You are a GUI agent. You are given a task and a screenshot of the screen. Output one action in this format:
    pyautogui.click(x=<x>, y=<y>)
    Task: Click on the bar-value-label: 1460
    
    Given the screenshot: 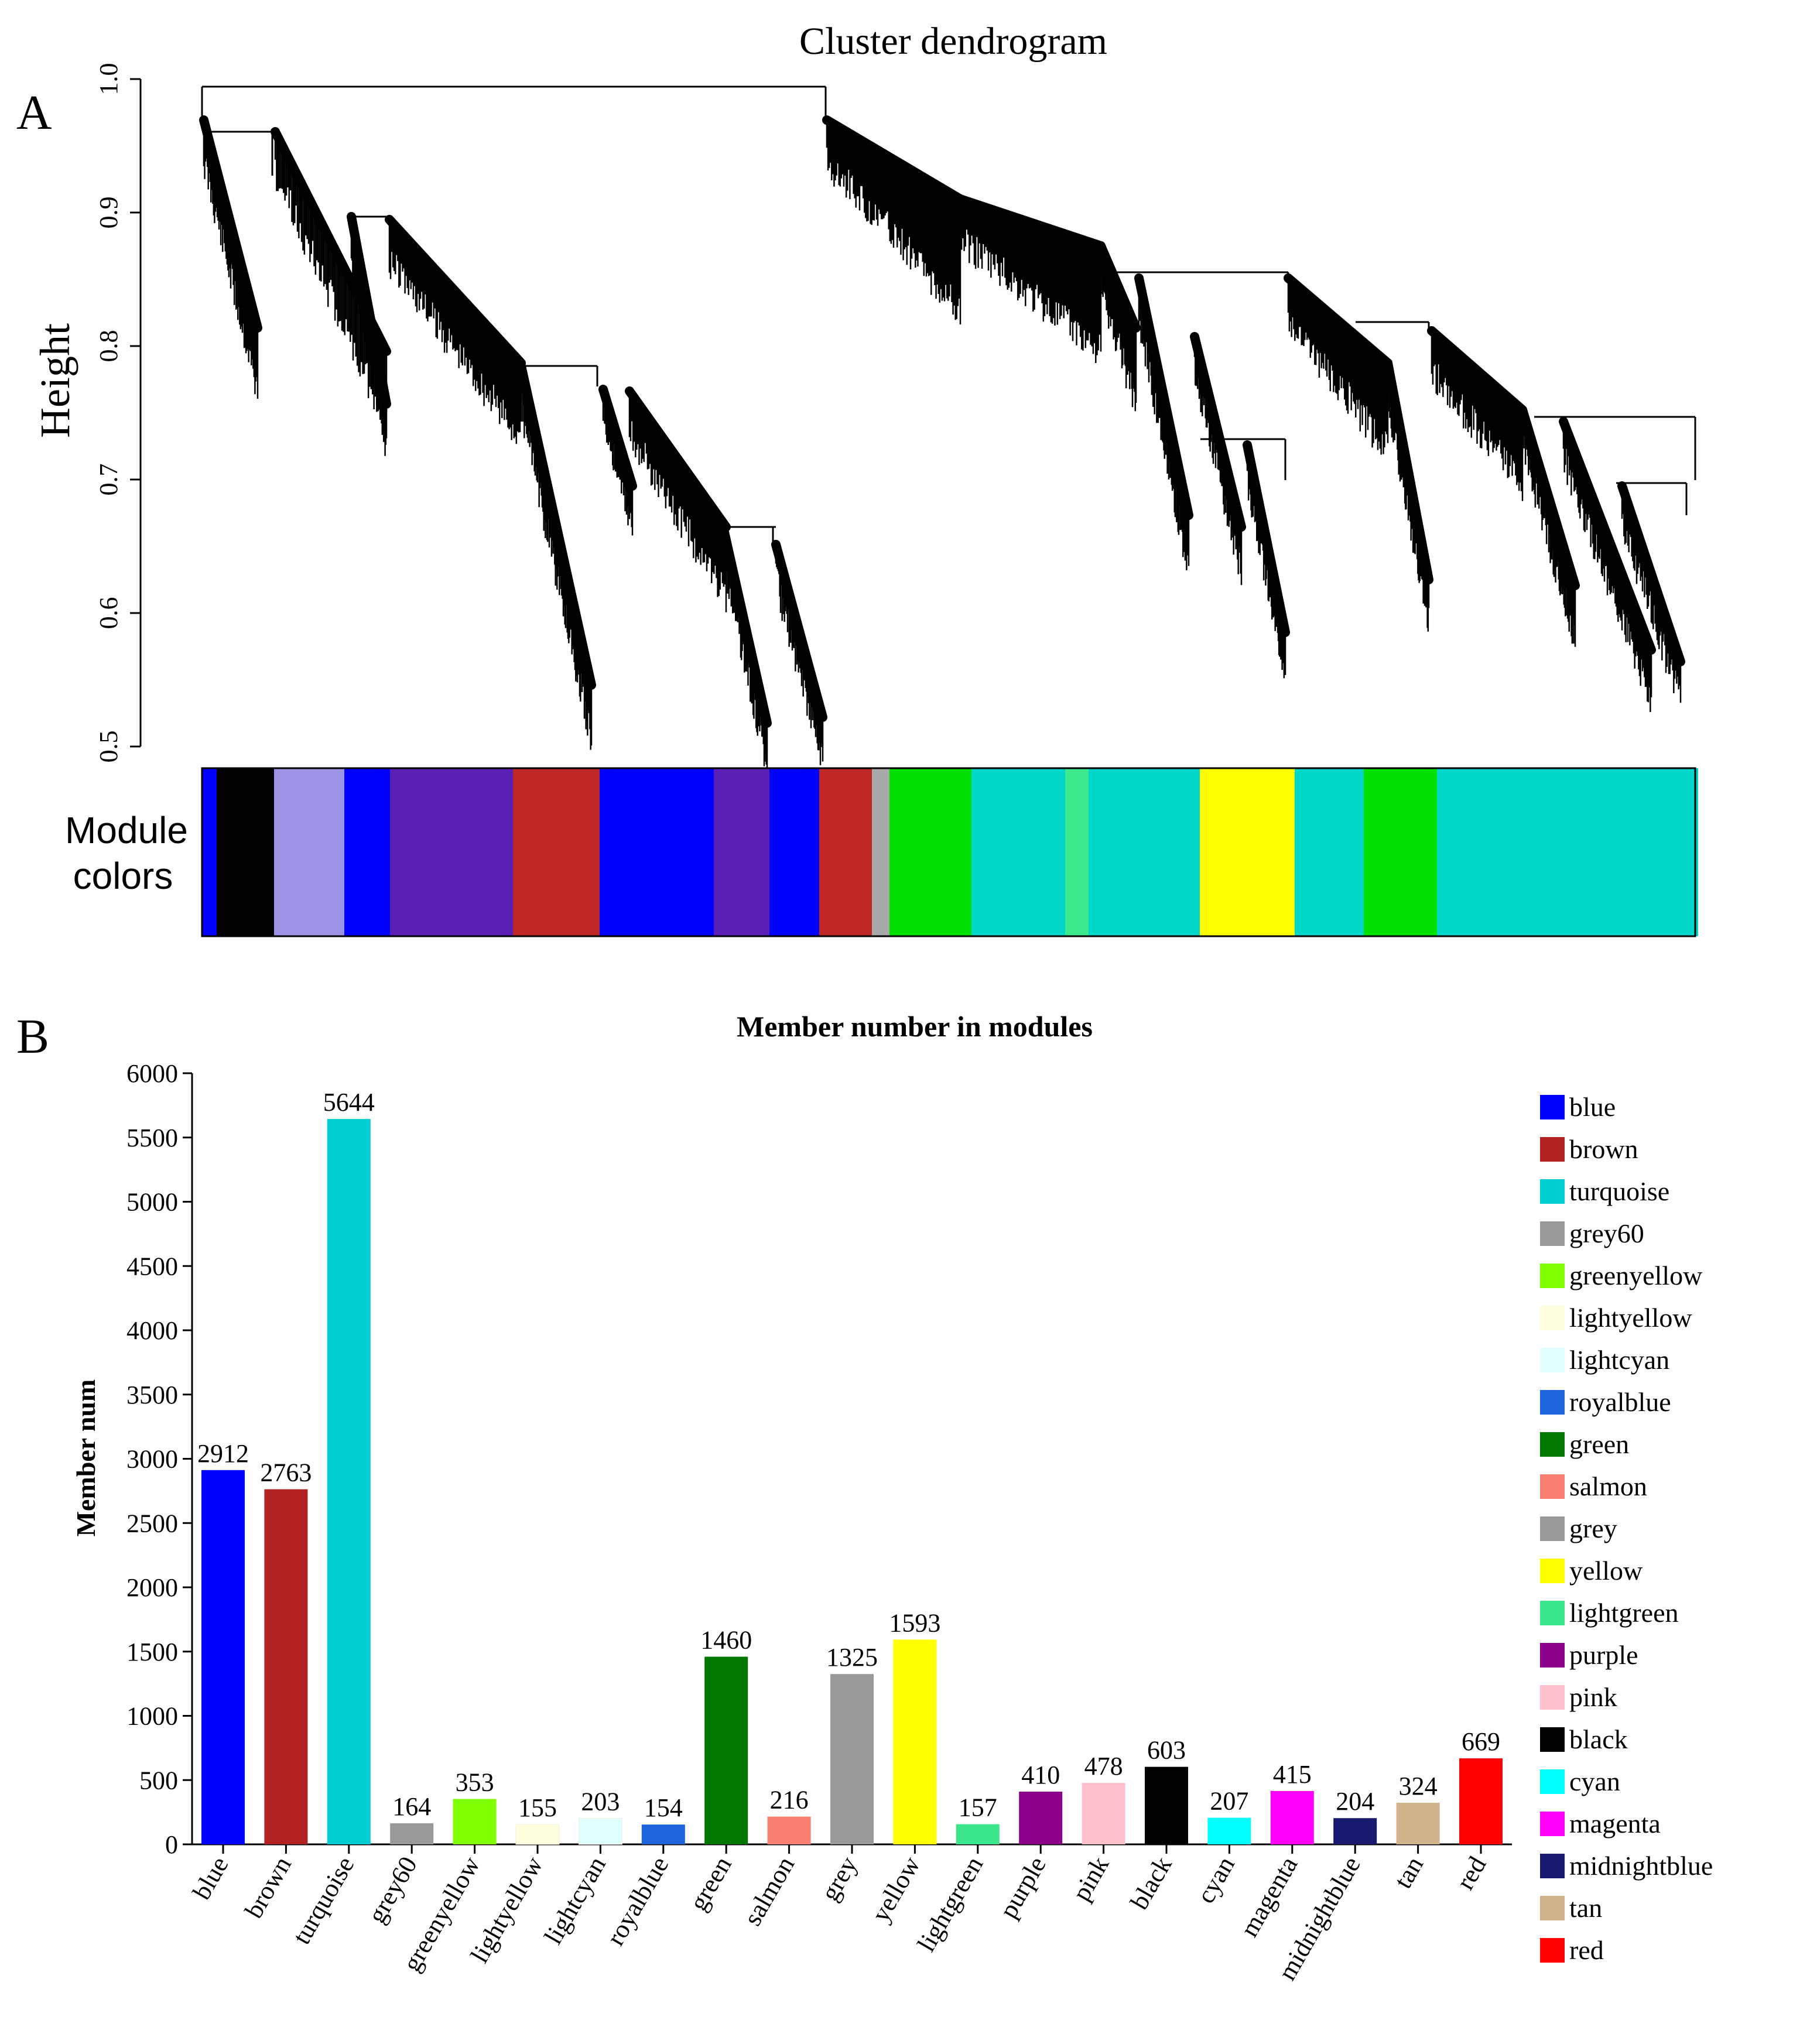 What is the action you would take?
    pyautogui.click(x=726, y=1641)
    